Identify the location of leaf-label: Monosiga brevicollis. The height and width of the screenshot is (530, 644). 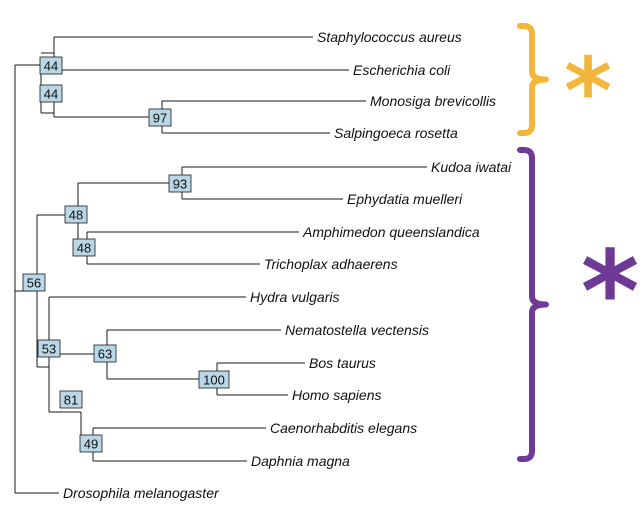
(433, 101).